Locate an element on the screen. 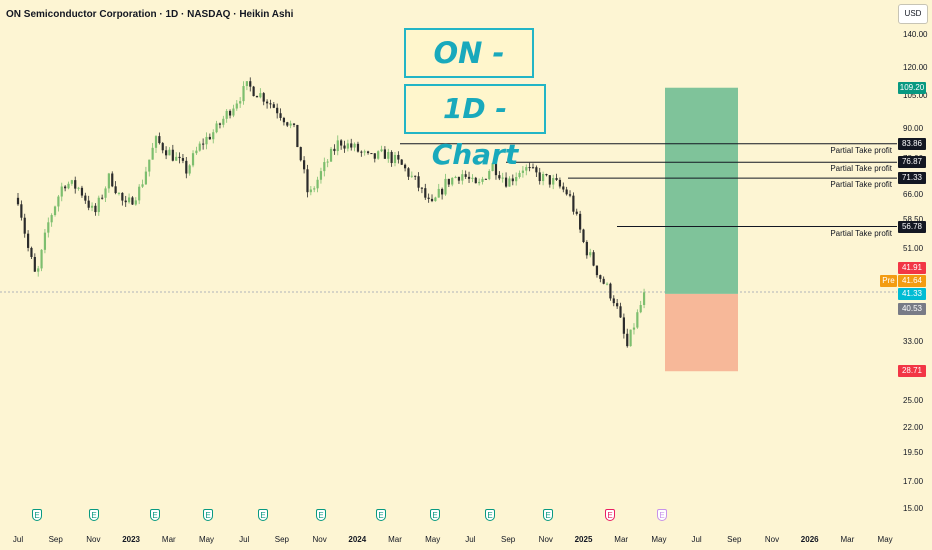 This screenshot has height=550, width=932. price-badge: 28.71 is located at coordinates (912, 371).